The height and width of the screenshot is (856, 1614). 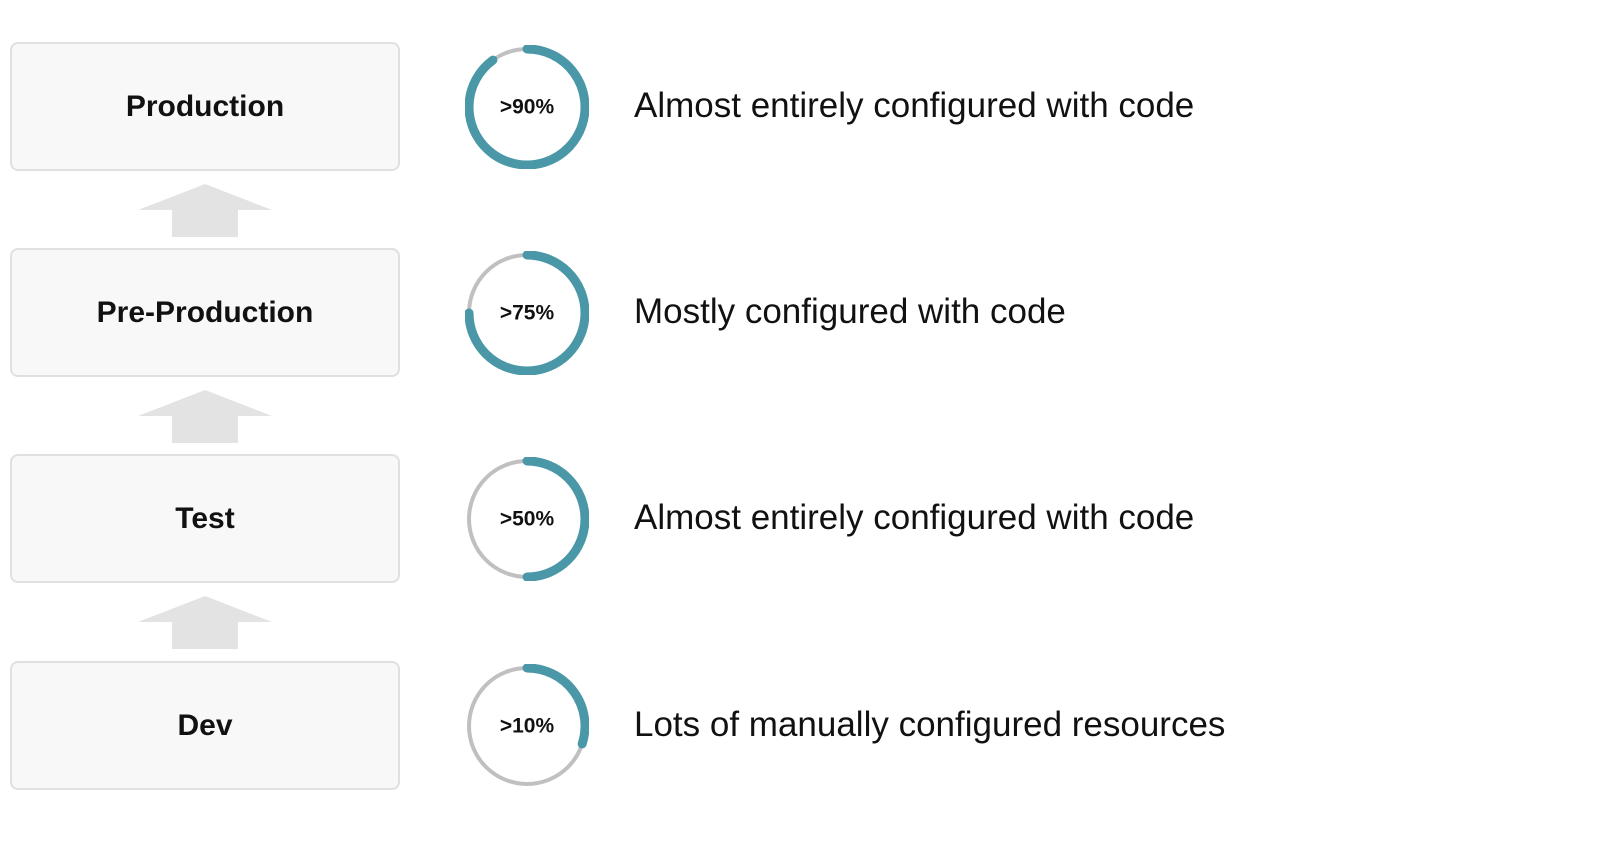 What do you see at coordinates (930, 724) in the screenshot?
I see `stage-description: Lots of manually configured resources` at bounding box center [930, 724].